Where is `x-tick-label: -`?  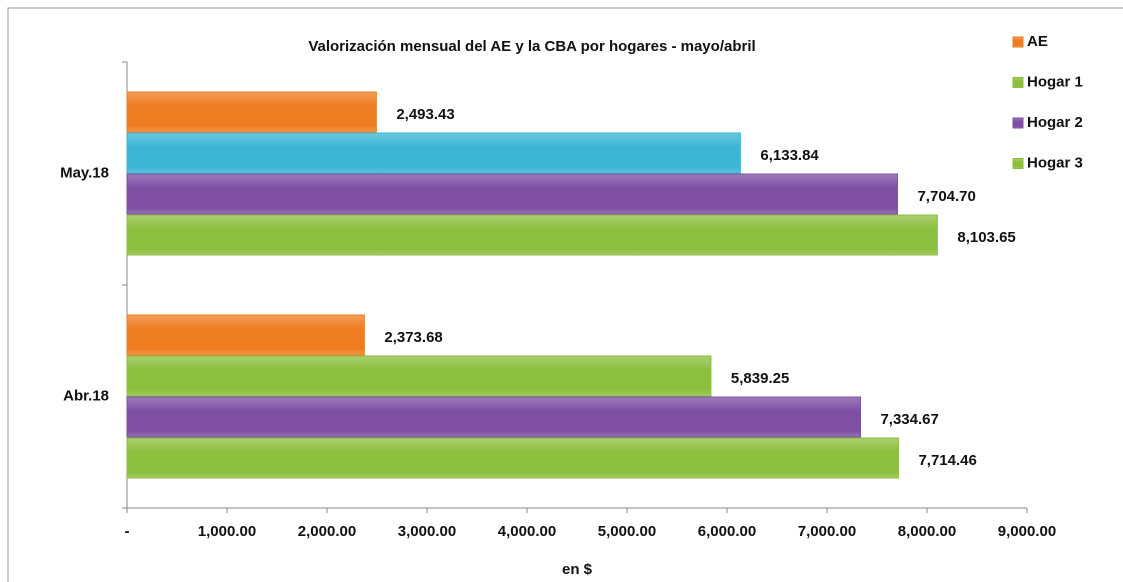 x-tick-label: - is located at coordinates (127, 531).